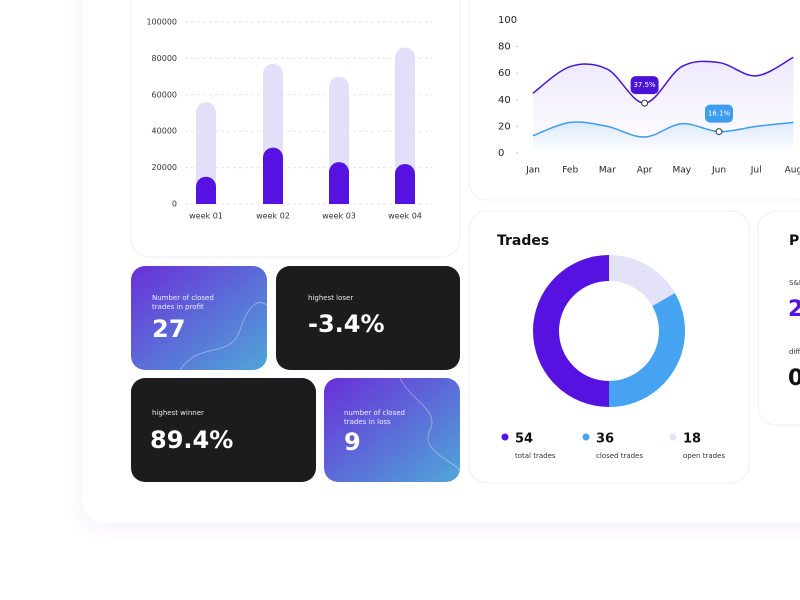  What do you see at coordinates (405, 216) in the screenshot?
I see `x-tick-label: week 04` at bounding box center [405, 216].